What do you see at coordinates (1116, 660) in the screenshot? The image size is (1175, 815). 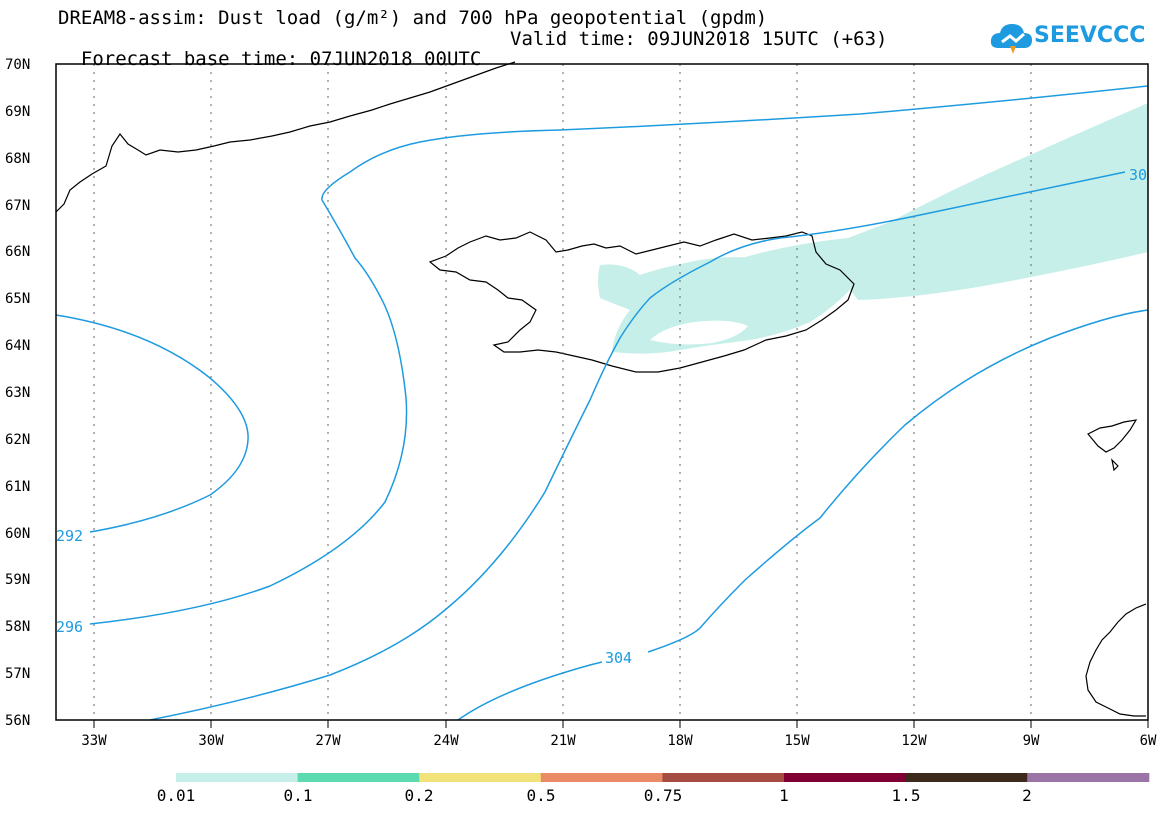 I see `scotland-coast` at bounding box center [1116, 660].